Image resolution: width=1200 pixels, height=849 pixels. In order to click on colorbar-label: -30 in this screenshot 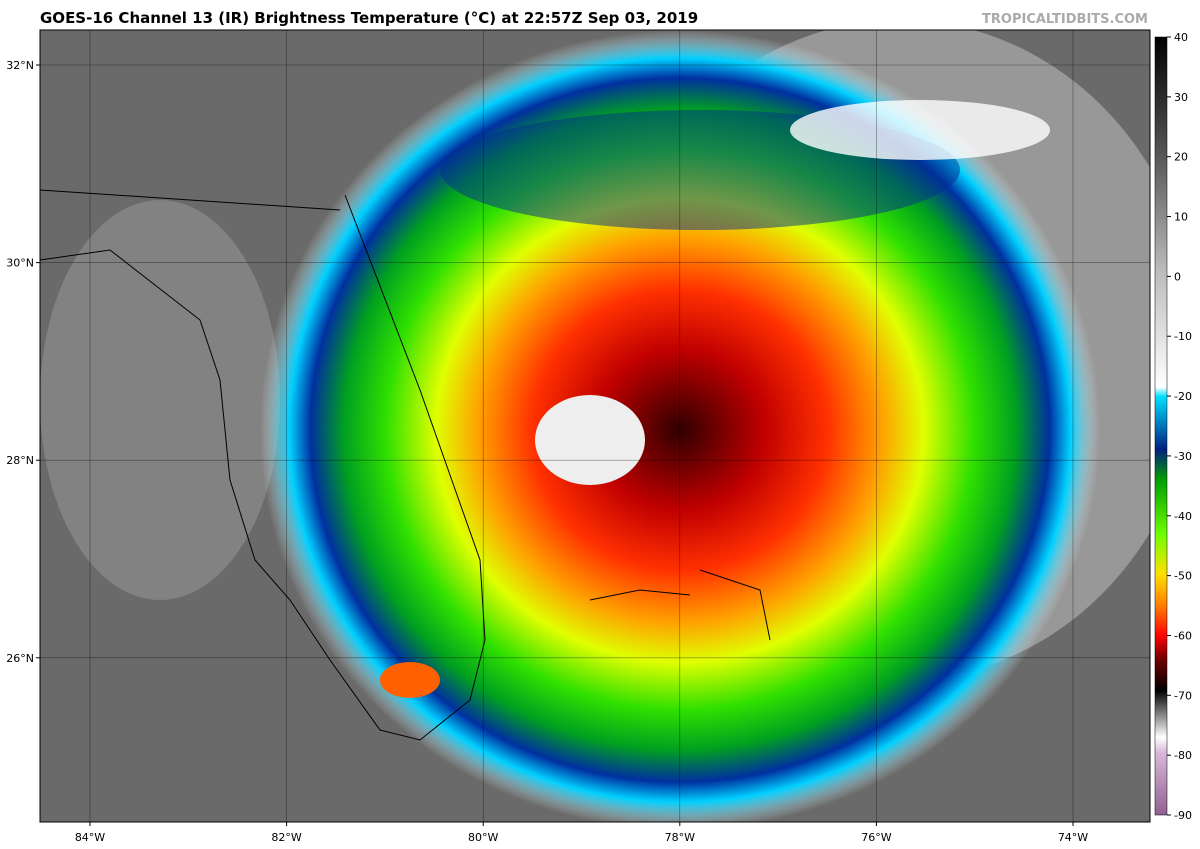, I will do `click(1183, 456)`.